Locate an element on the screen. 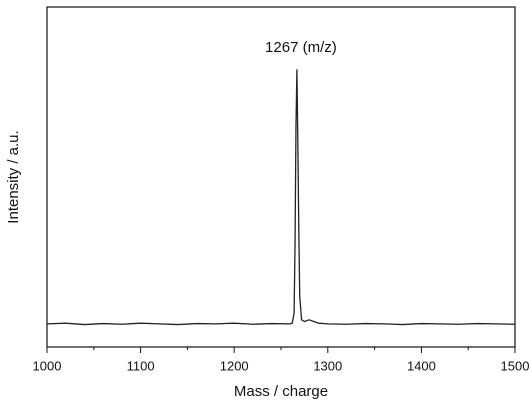  x-tick-label: 1200 is located at coordinates (234, 365).